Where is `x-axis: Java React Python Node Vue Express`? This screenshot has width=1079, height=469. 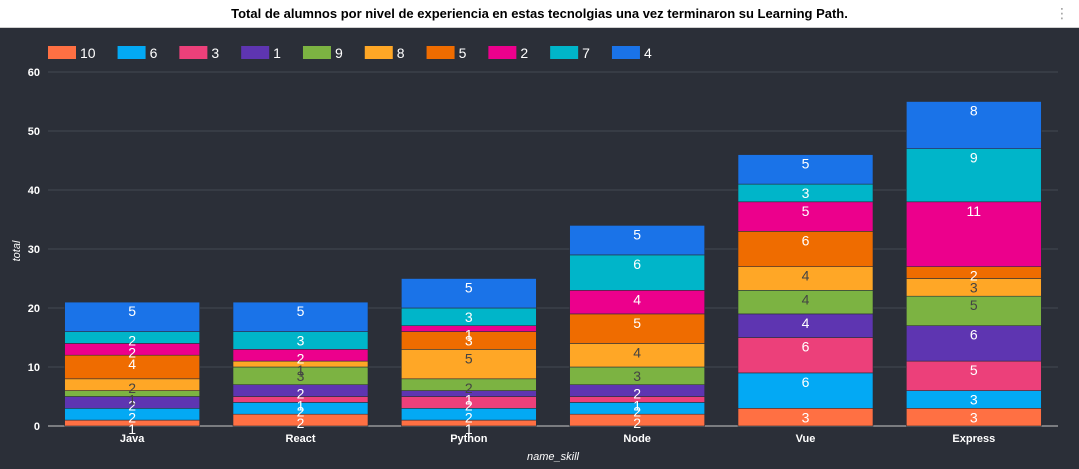
x-axis: Java React Python Node Vue Express is located at coordinates (557, 439).